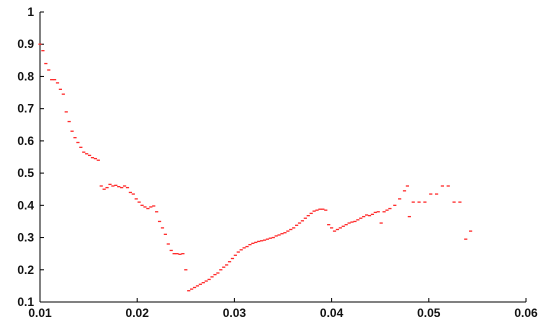 This screenshot has width=542, height=324. I want to click on x-tick-label: 0.01, so click(40, 313).